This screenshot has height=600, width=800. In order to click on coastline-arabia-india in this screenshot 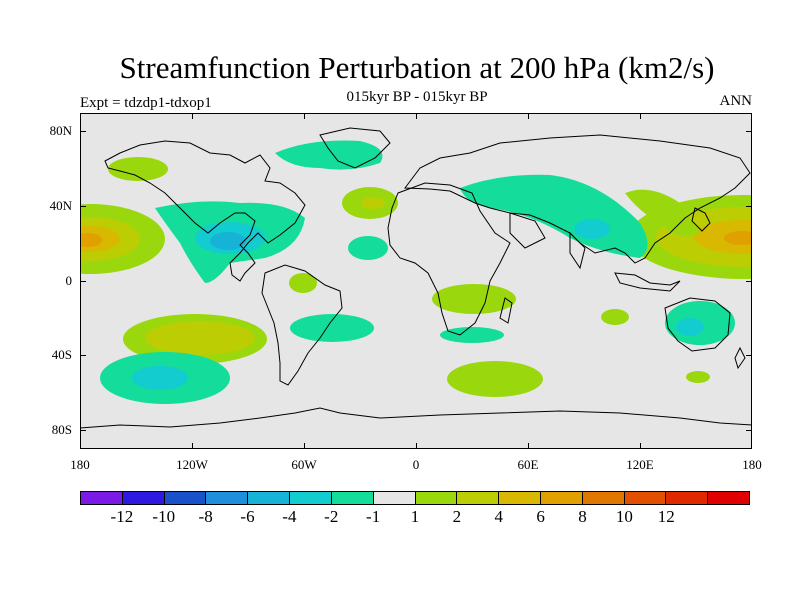, I will do `click(547, 241)`.